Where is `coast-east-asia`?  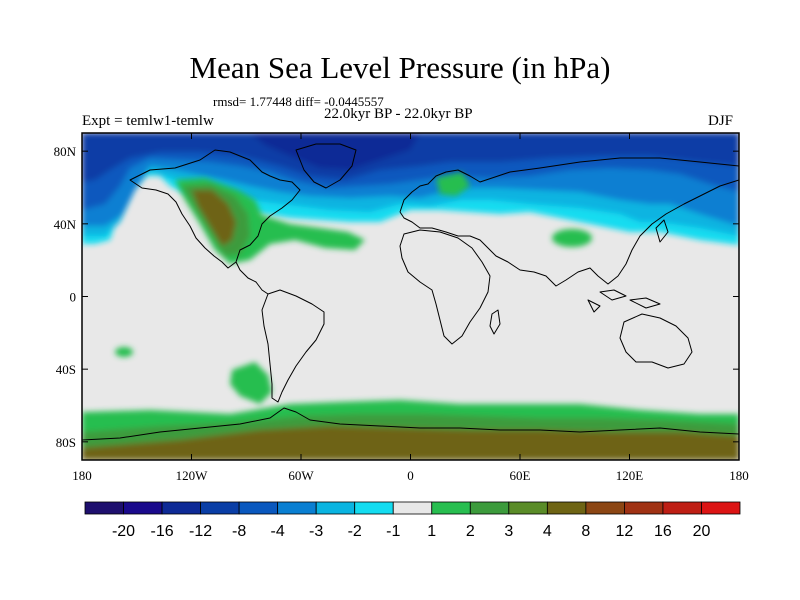 coast-east-asia is located at coordinates (569, 233).